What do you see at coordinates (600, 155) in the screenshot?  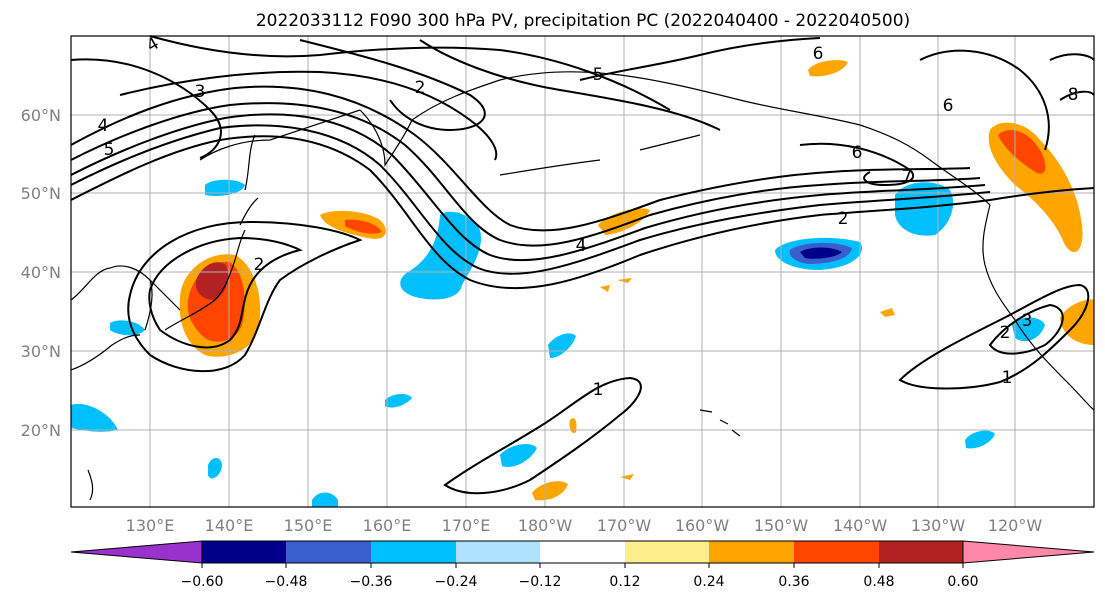 I see `coast-aleutians` at bounding box center [600, 155].